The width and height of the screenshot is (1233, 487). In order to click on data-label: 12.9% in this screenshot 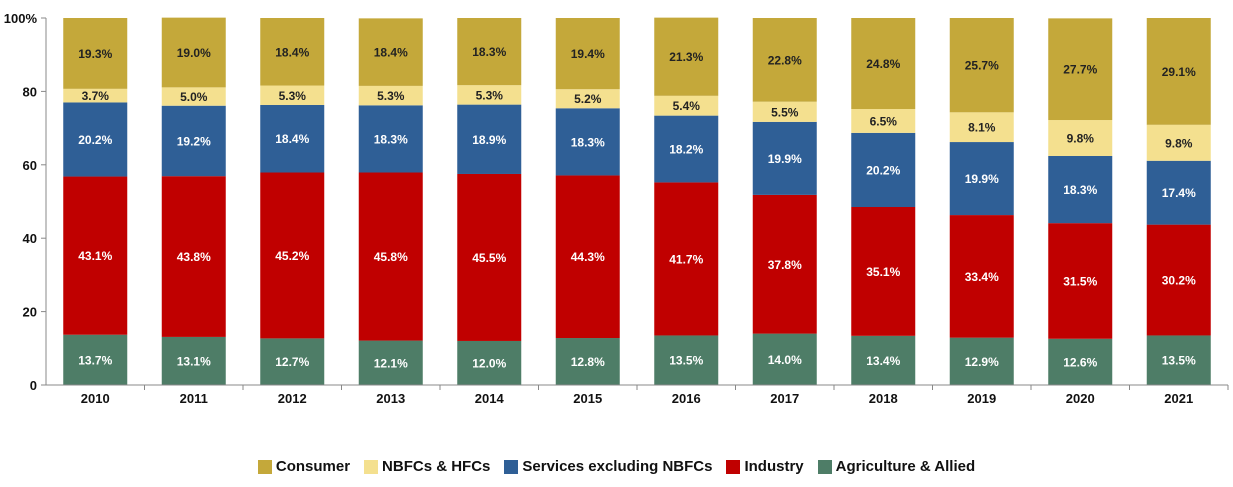, I will do `click(982, 362)`.